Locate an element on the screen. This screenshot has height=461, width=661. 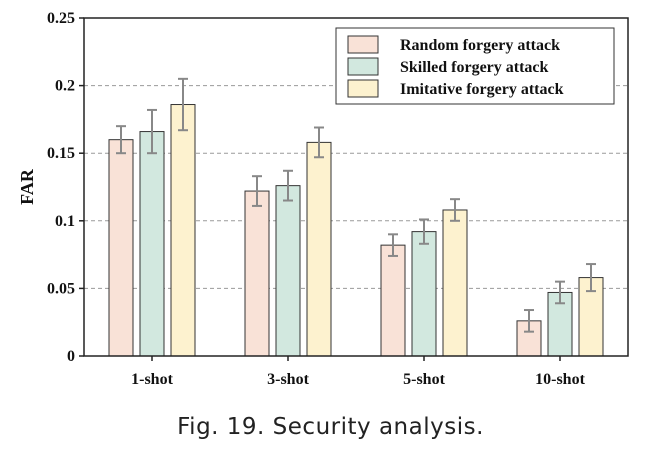
y-axis-ticks: 0 0.05 0.1 0.15 0.2 0.25 is located at coordinates (65, 187).